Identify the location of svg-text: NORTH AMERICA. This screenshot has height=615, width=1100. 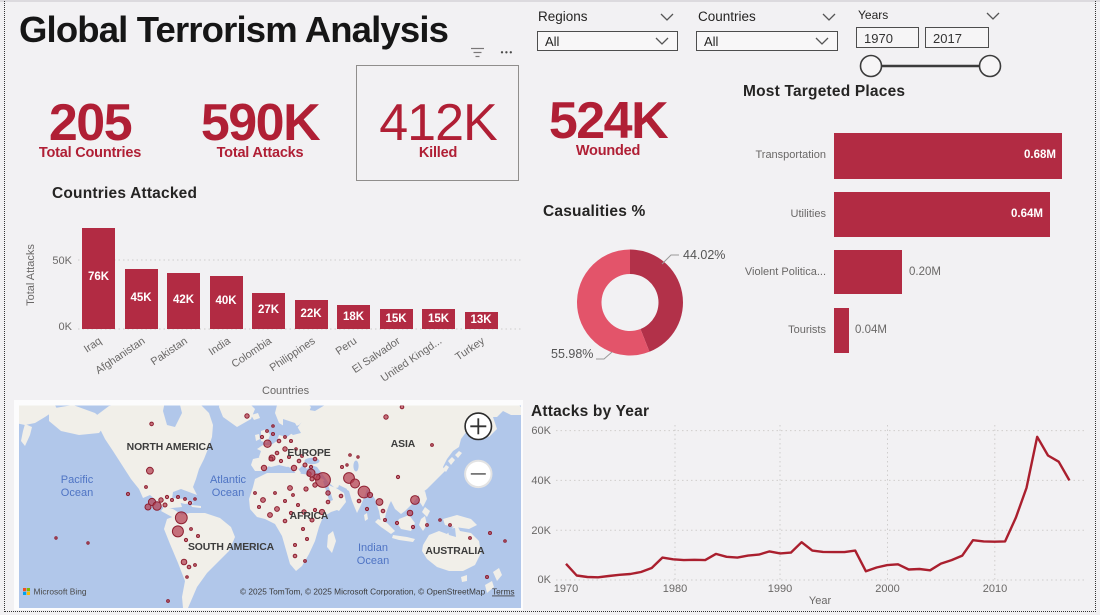
(170, 447).